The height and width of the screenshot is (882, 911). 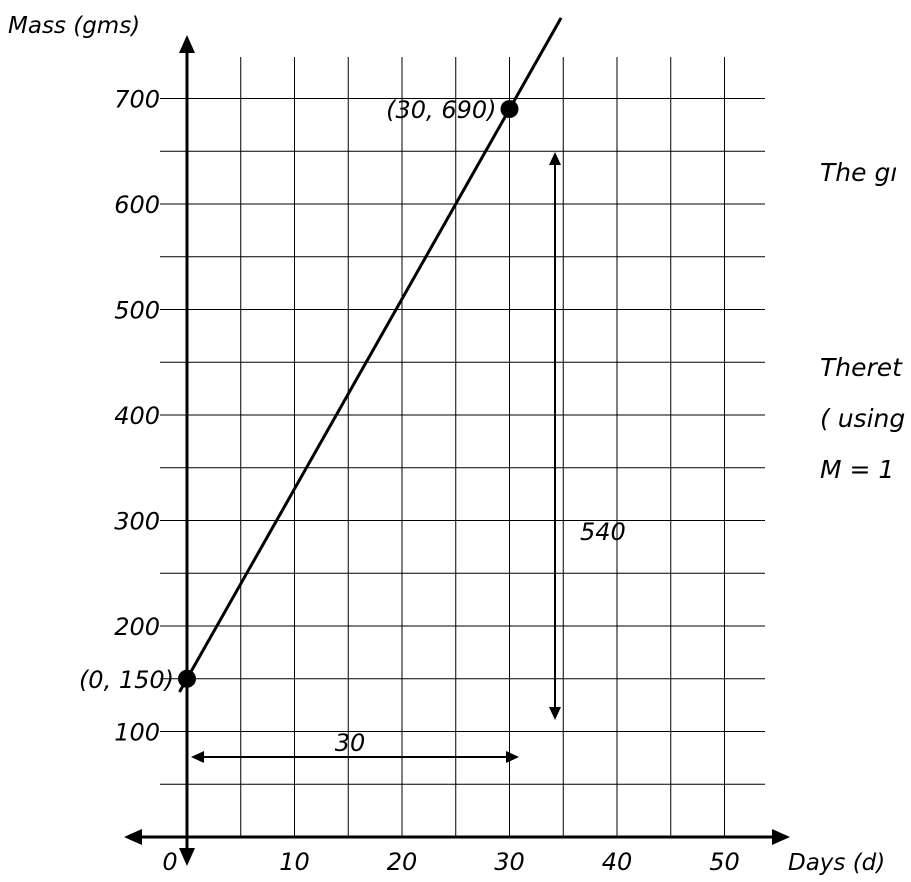 What do you see at coordinates (512, 757) in the screenshot?
I see `run-arrow-right-head` at bounding box center [512, 757].